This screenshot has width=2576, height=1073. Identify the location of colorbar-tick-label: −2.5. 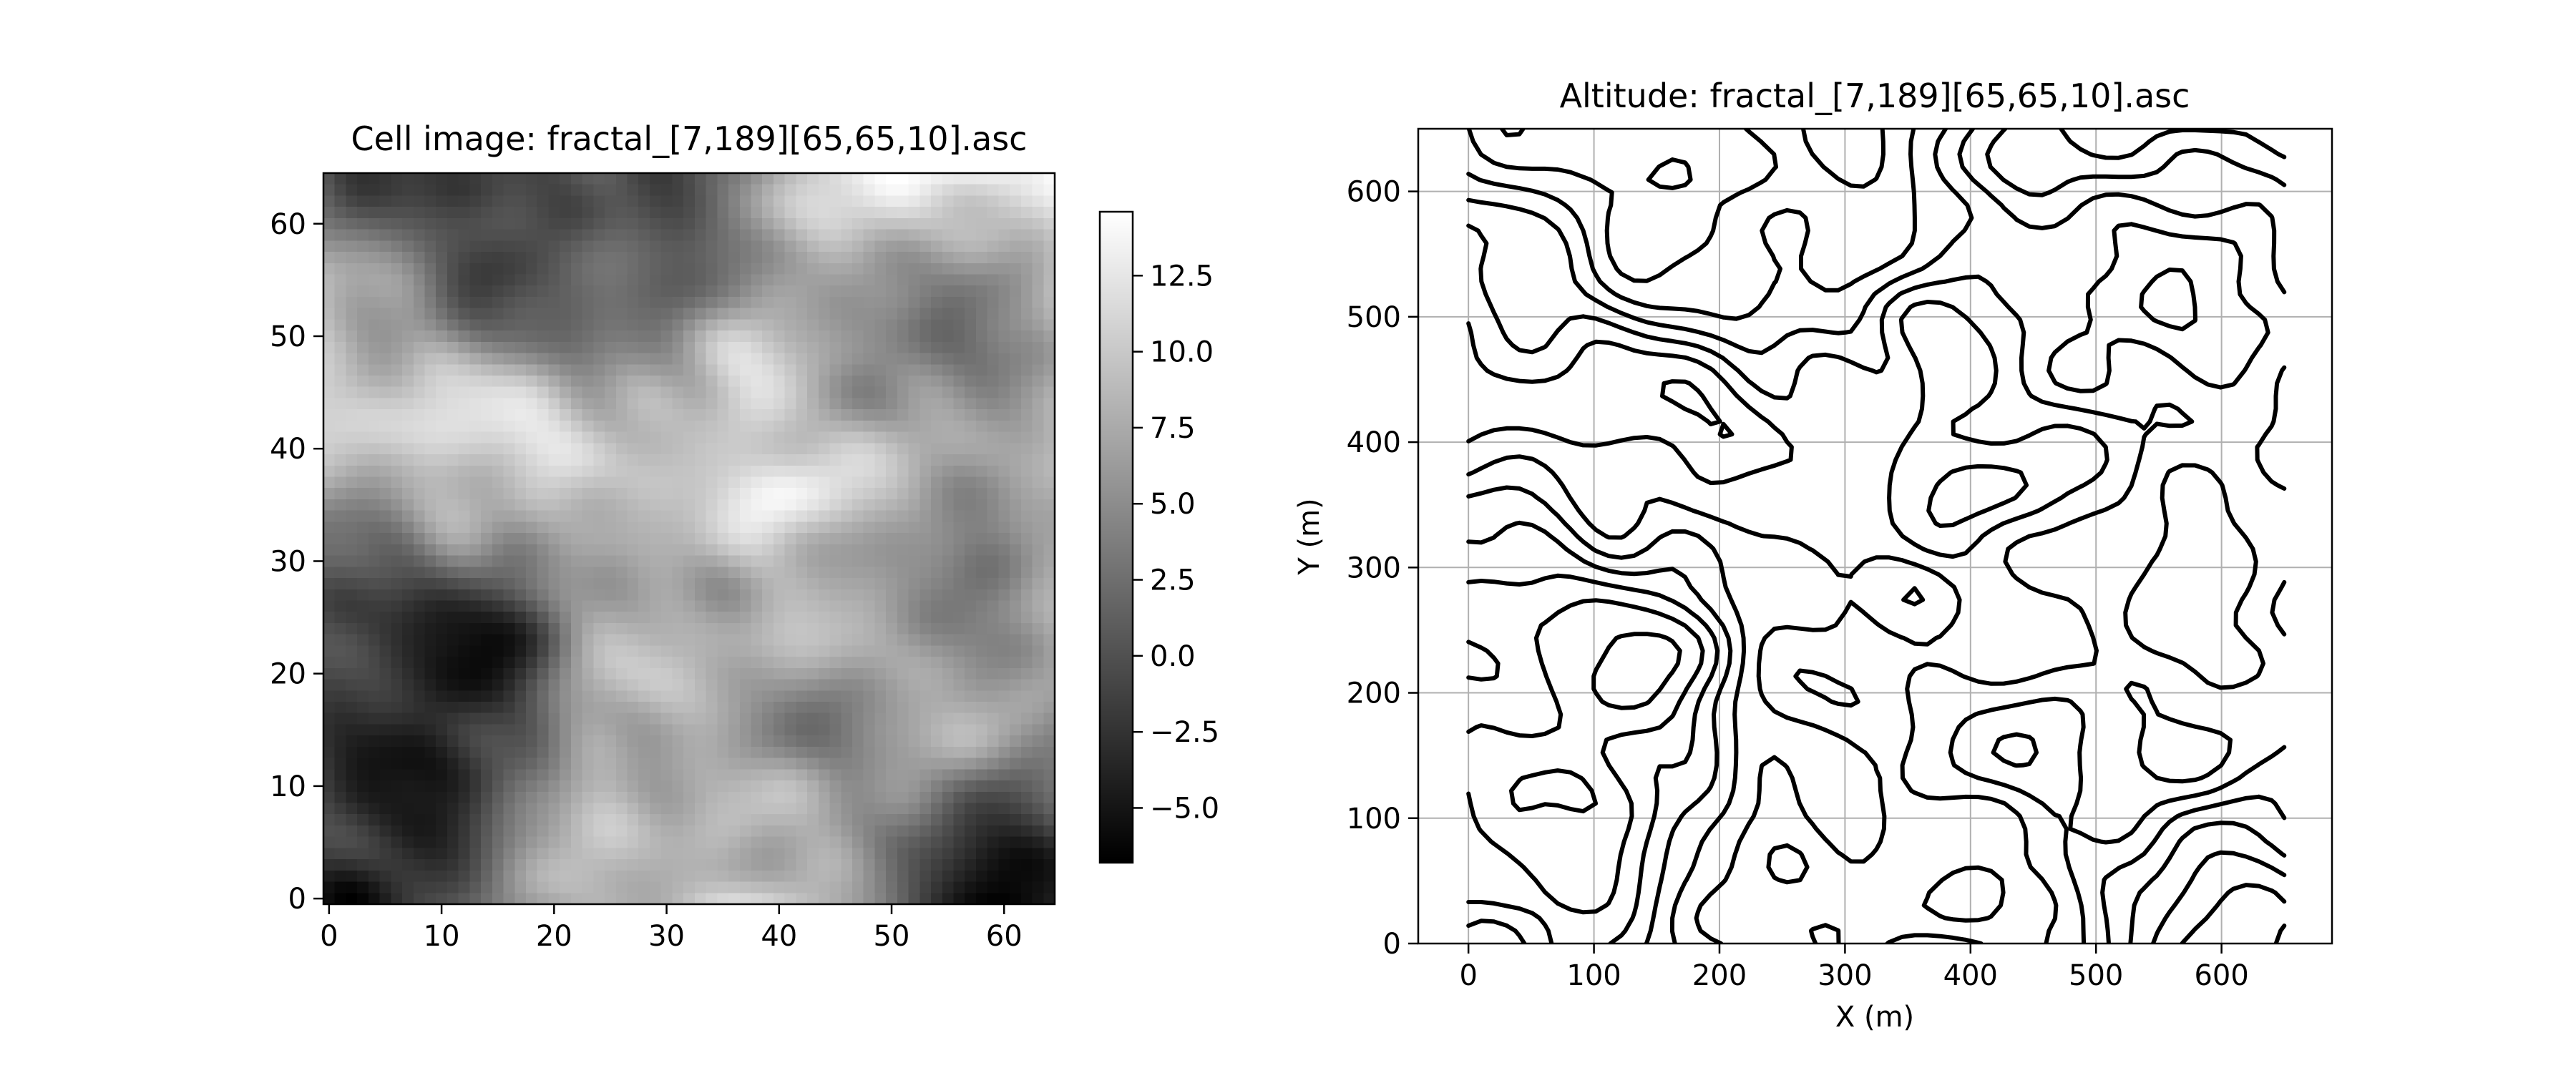
(1184, 732).